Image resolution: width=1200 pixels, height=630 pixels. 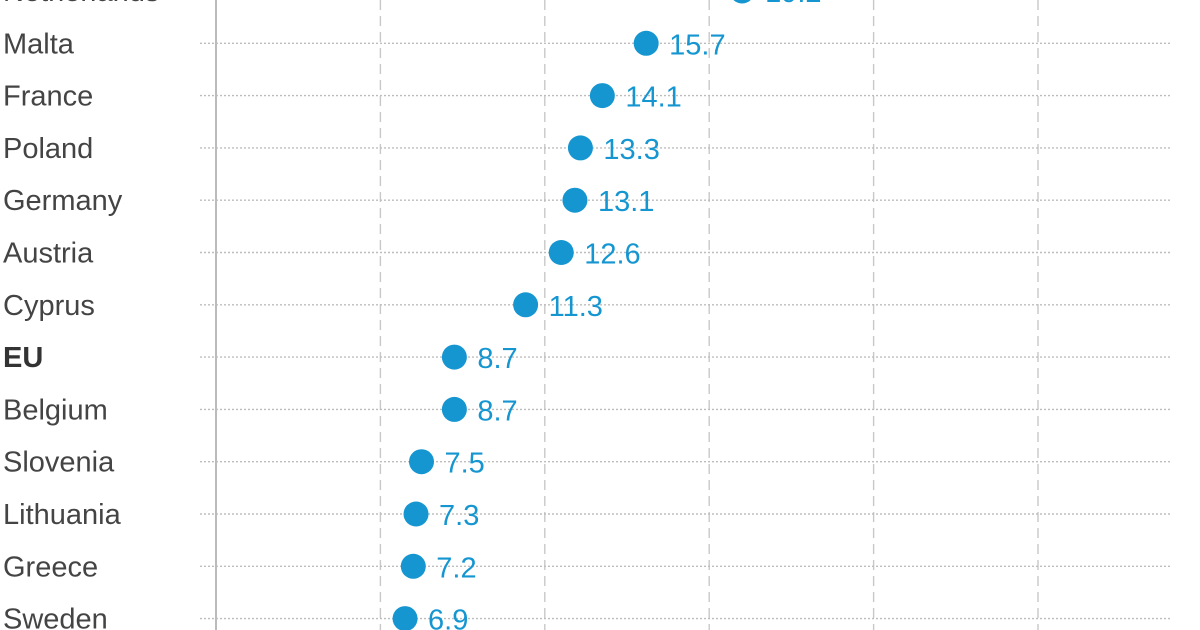 I want to click on category-label: Germany, so click(x=63, y=201).